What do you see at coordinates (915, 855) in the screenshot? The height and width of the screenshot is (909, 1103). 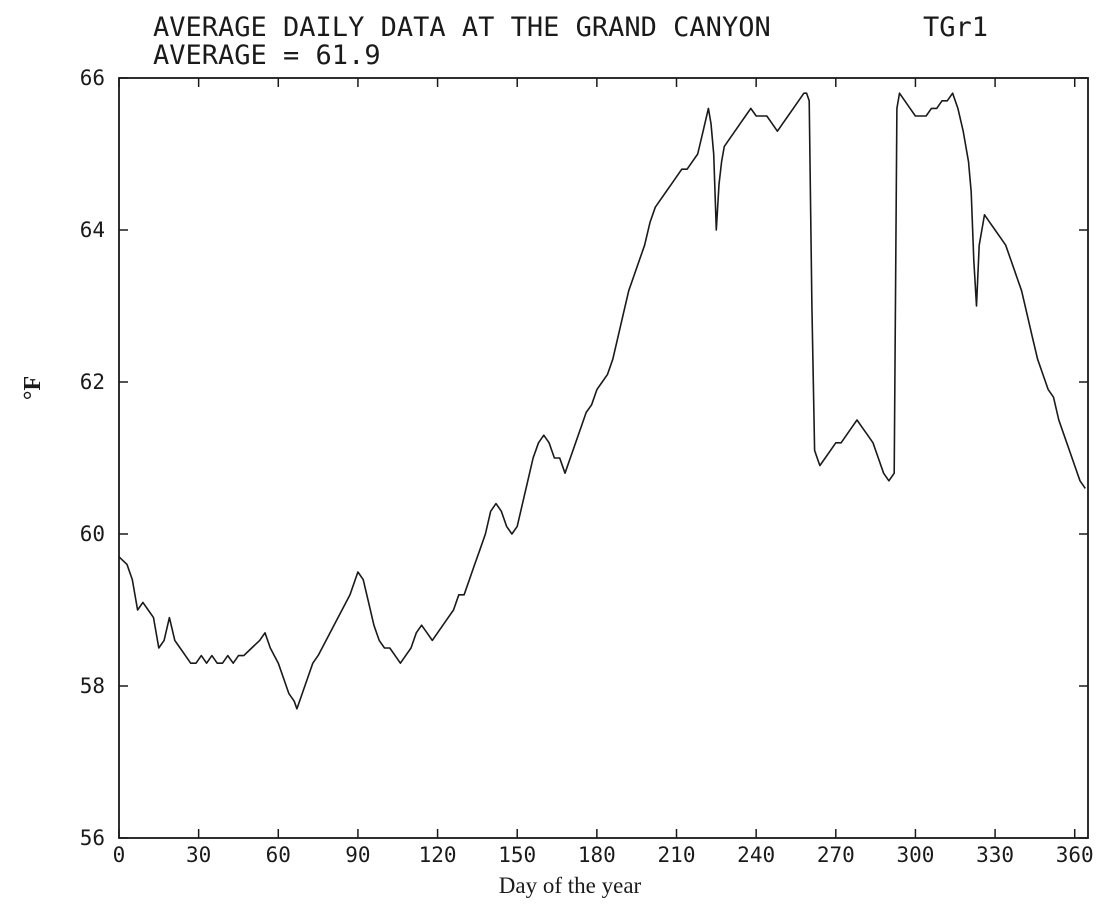 I see `x-tick-label: 300` at bounding box center [915, 855].